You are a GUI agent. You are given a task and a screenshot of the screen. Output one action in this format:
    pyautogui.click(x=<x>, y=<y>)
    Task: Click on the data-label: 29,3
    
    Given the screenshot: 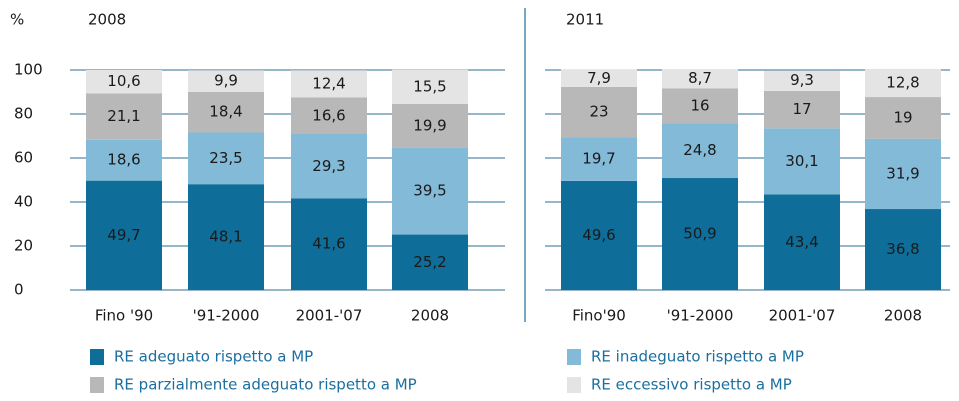 What is the action you would take?
    pyautogui.click(x=328, y=166)
    